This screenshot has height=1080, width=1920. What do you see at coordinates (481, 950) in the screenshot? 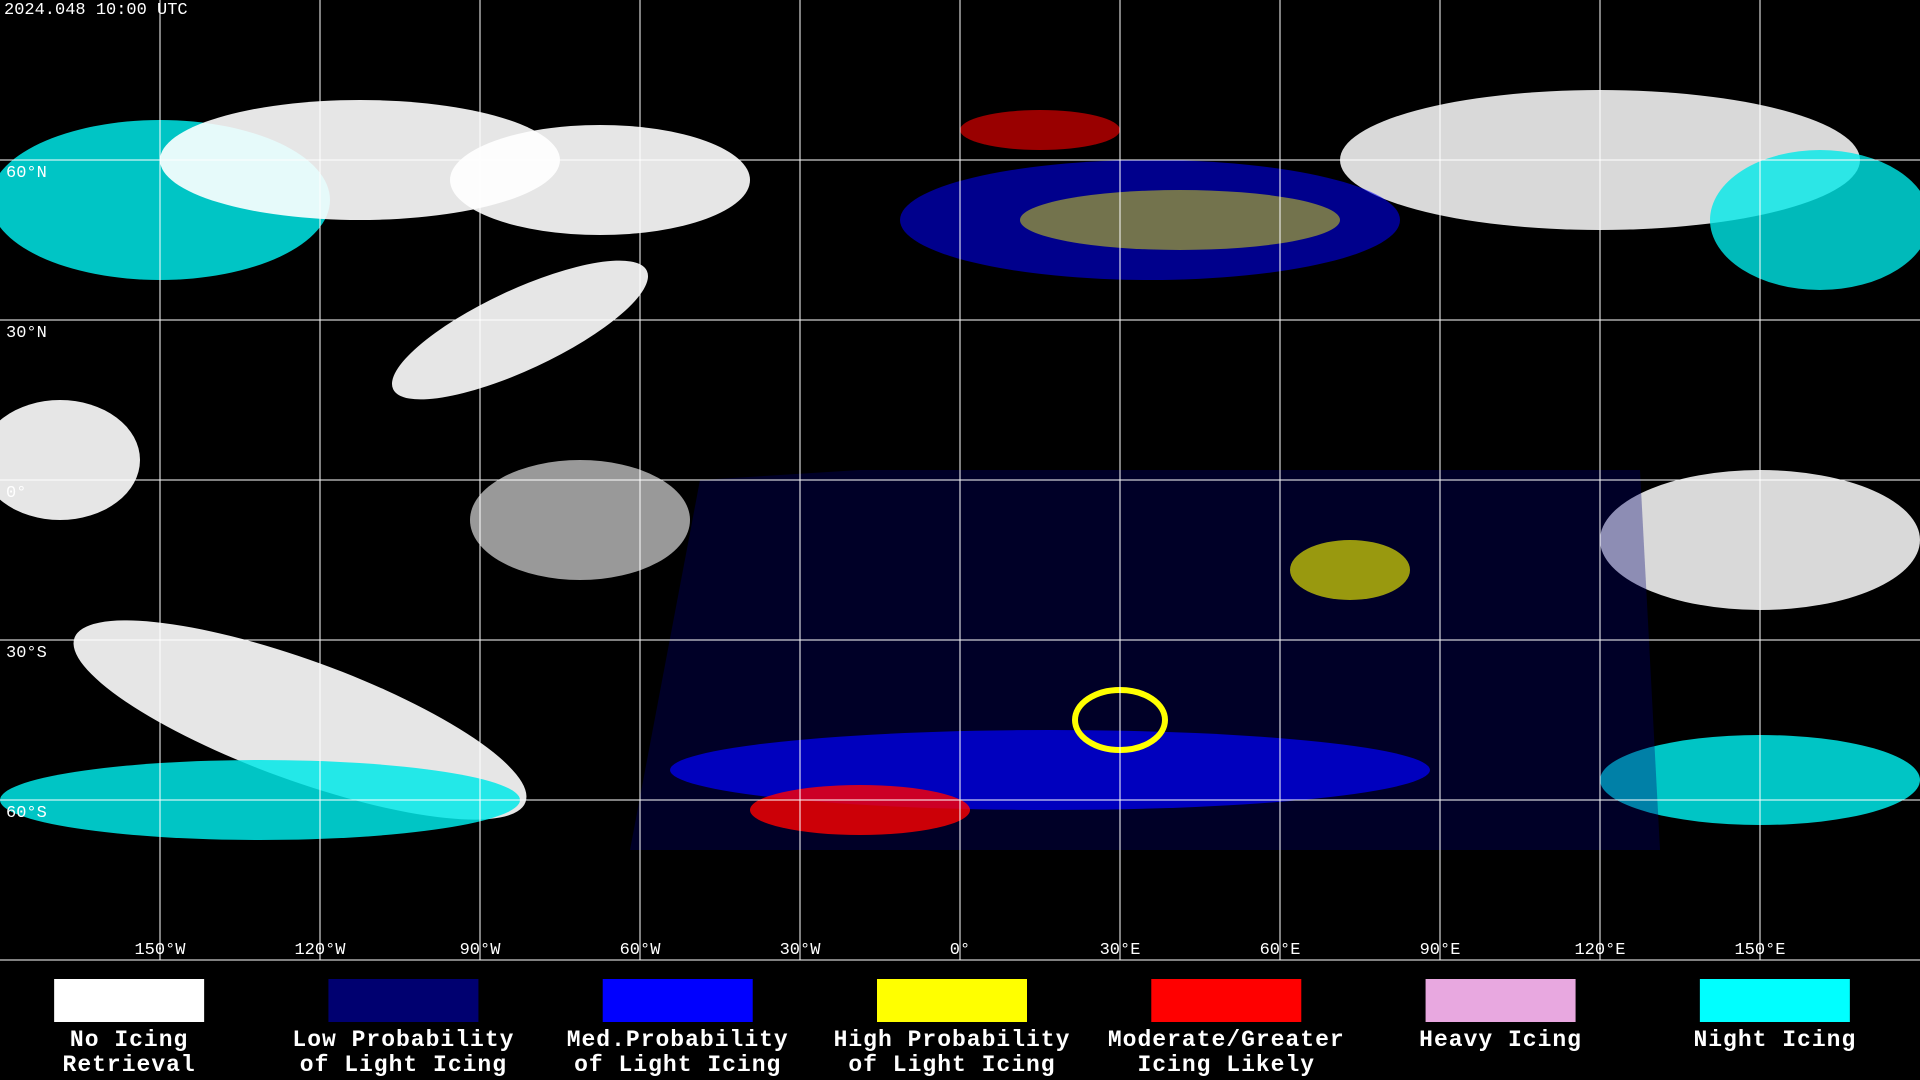
I see `lon-label: 90°W` at bounding box center [481, 950].